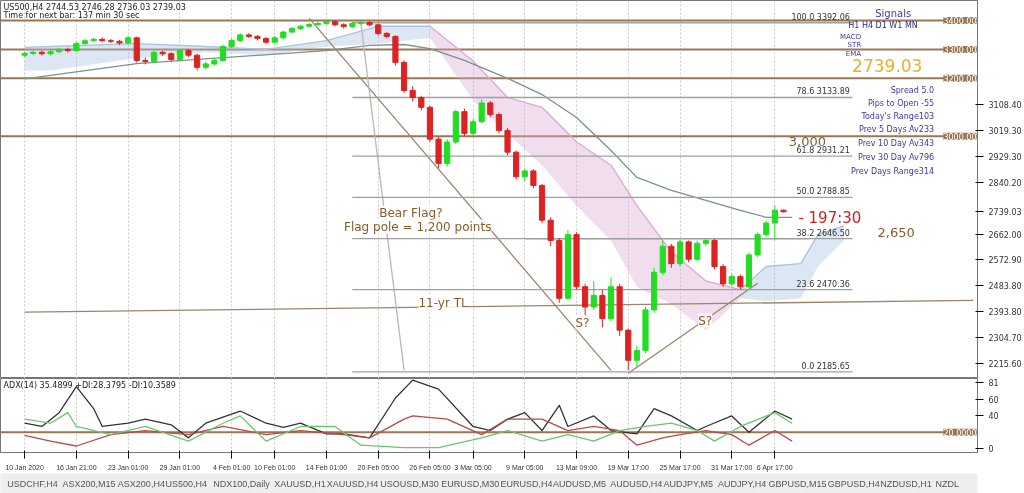 The height and width of the screenshot is (493, 1024). Describe the element at coordinates (742, 483) in the screenshot. I see `text: AUDJPY,H4` at that location.